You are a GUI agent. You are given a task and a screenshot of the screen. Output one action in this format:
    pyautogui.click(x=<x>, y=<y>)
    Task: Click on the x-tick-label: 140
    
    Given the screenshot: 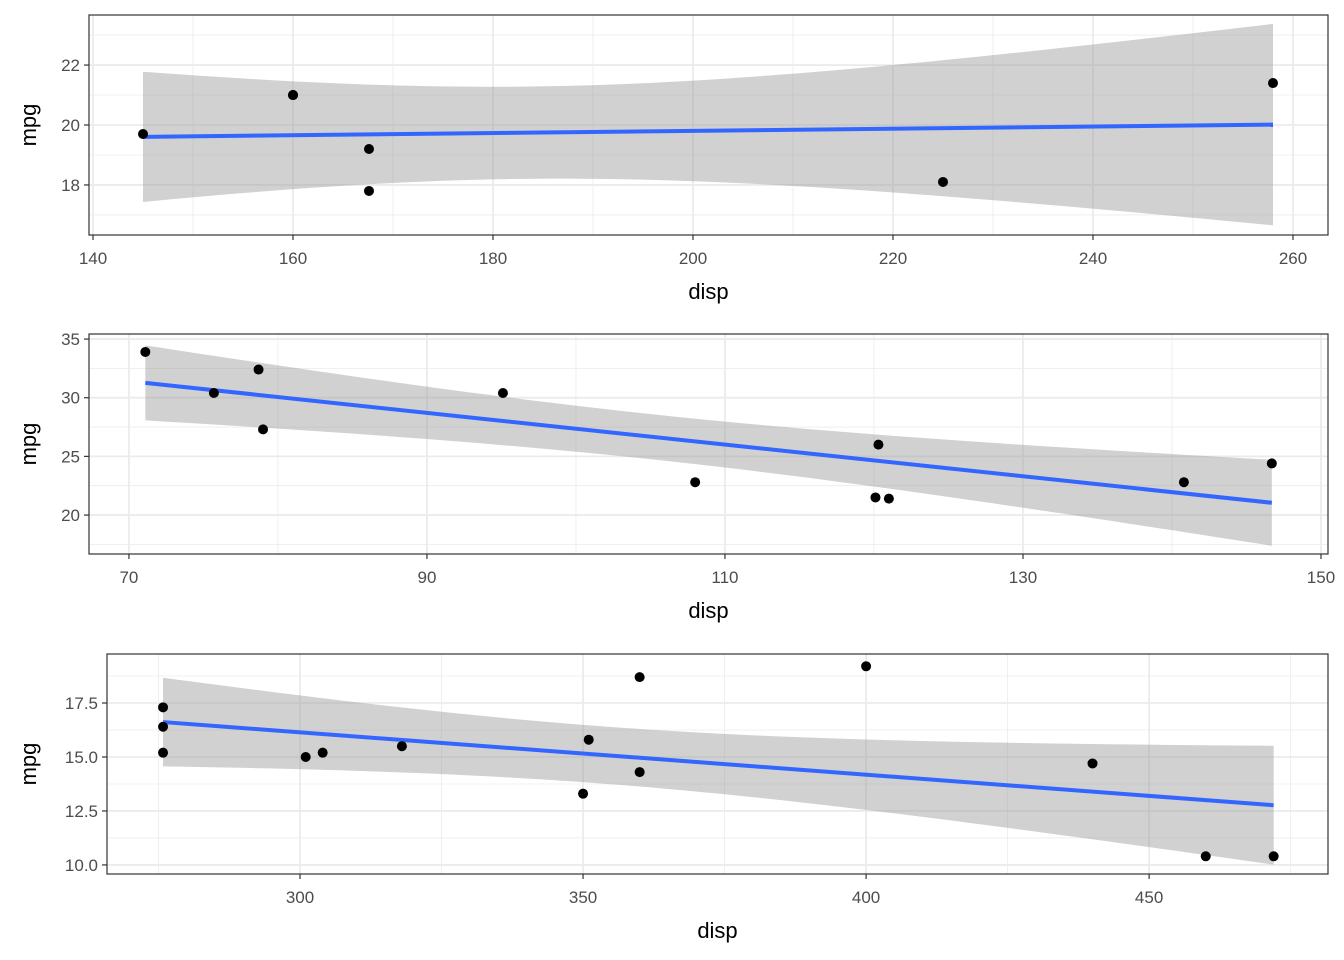 What is the action you would take?
    pyautogui.click(x=93, y=258)
    